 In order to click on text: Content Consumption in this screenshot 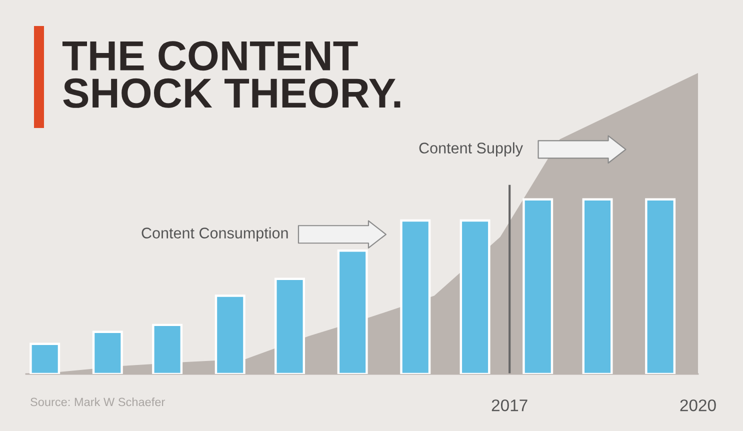, I will do `click(215, 234)`.